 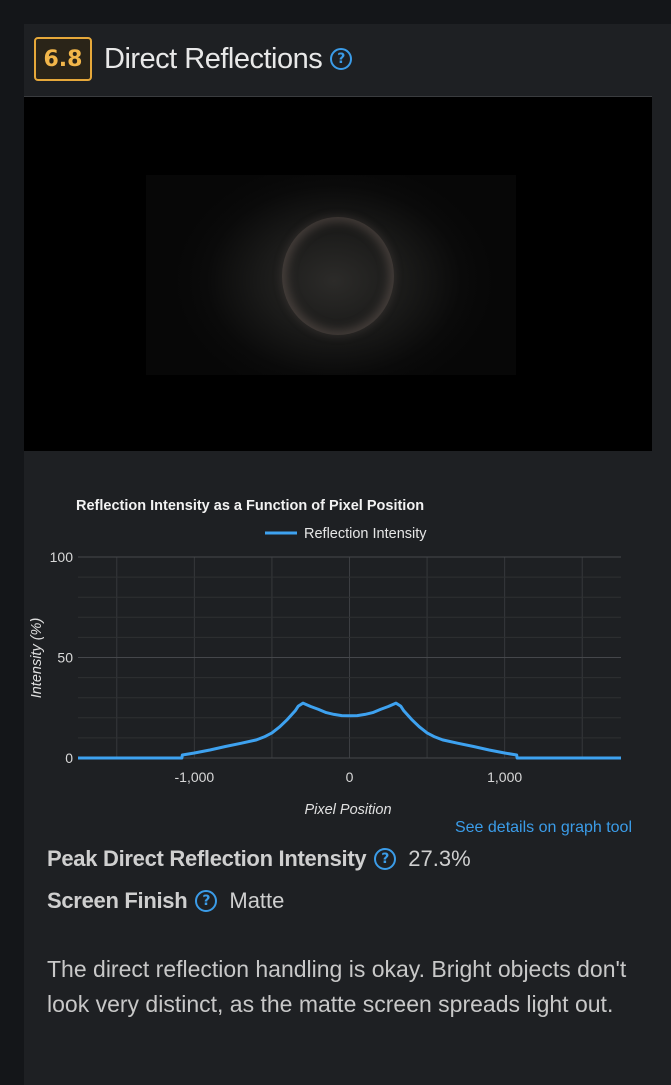 I want to click on y-tick-label: 0, so click(x=69, y=758).